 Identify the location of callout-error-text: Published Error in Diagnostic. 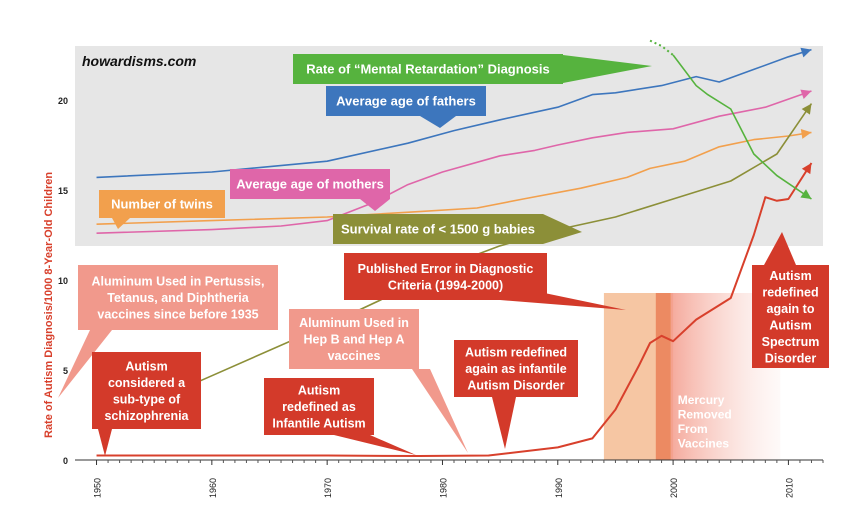
(446, 269).